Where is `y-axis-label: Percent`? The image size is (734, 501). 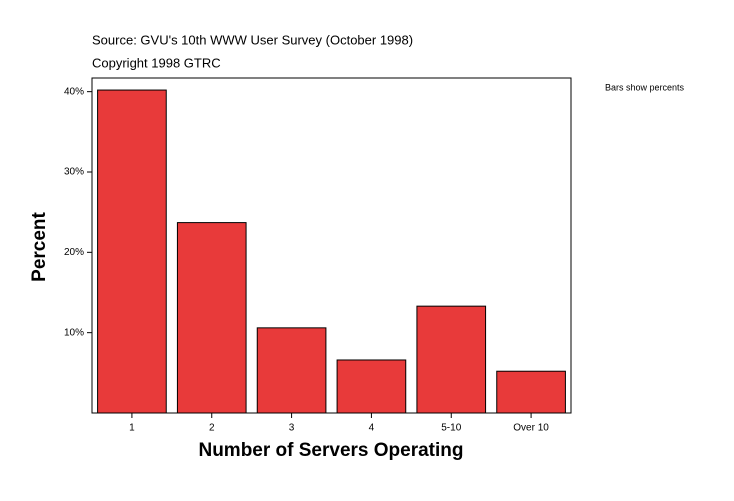 y-axis-label: Percent is located at coordinates (39, 246).